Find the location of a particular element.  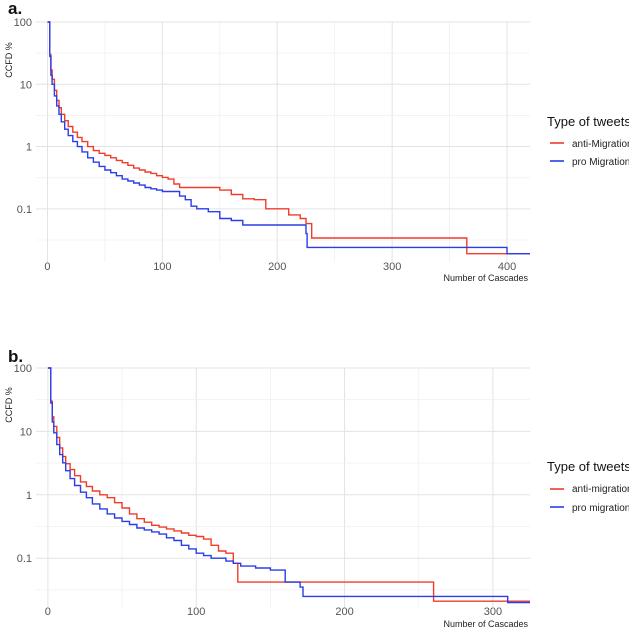

panel-a-label: a. is located at coordinates (15, 9).